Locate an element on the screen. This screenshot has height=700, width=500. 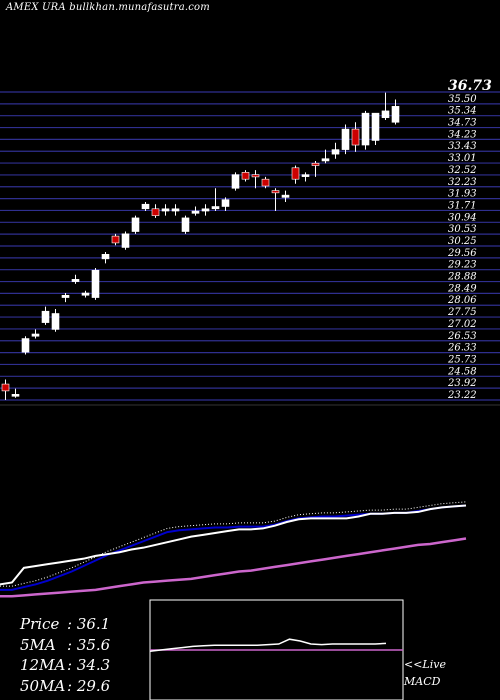
y-tick-label: 30.53 is located at coordinates (462, 229).